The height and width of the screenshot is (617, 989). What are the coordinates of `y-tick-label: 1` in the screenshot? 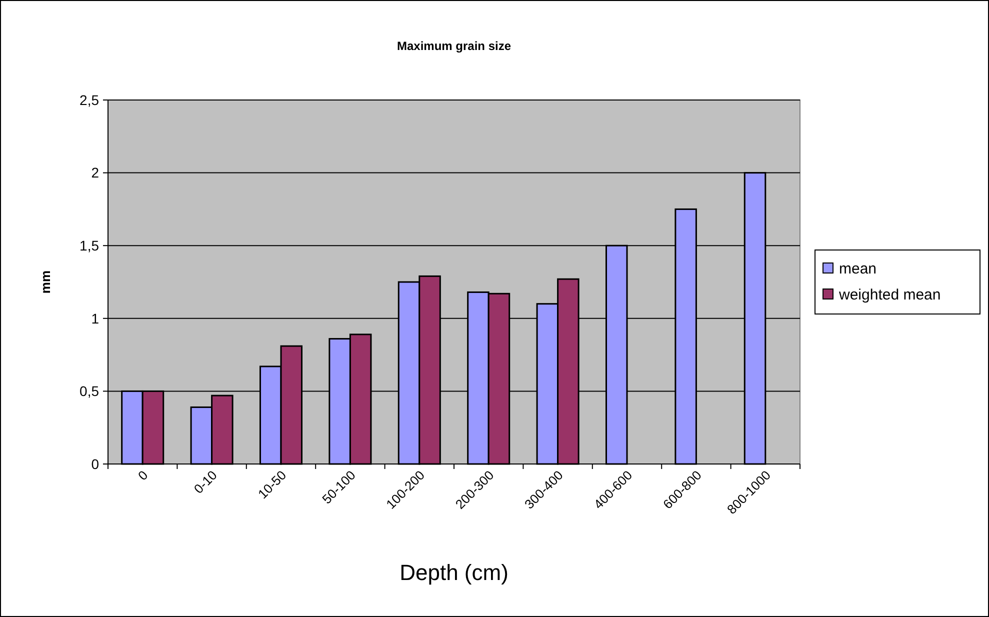 It's located at (95, 318).